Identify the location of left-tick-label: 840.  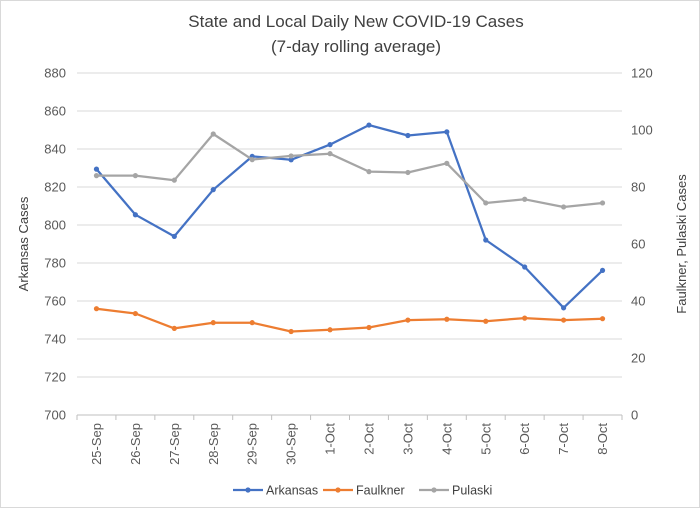
(55, 149).